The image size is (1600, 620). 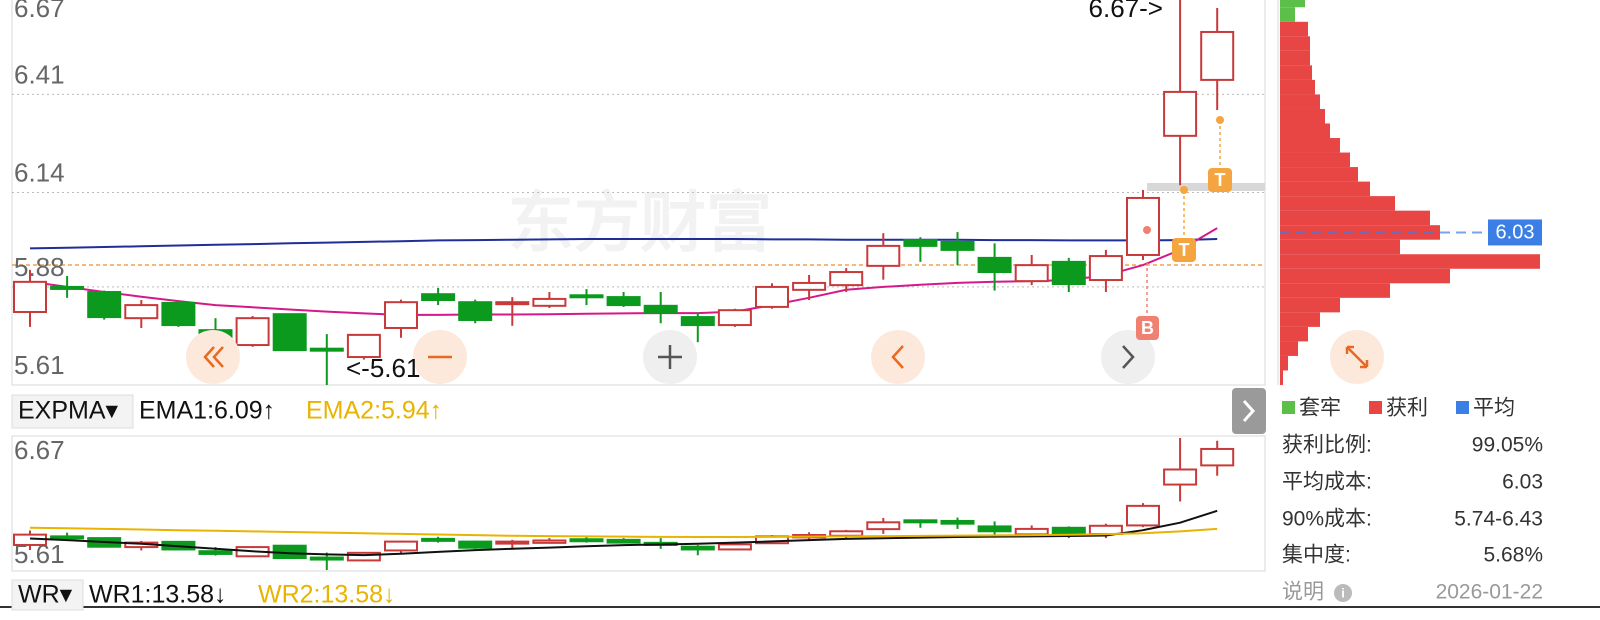 What do you see at coordinates (1327, 482) in the screenshot?
I see `stat-label: 平均成本:` at bounding box center [1327, 482].